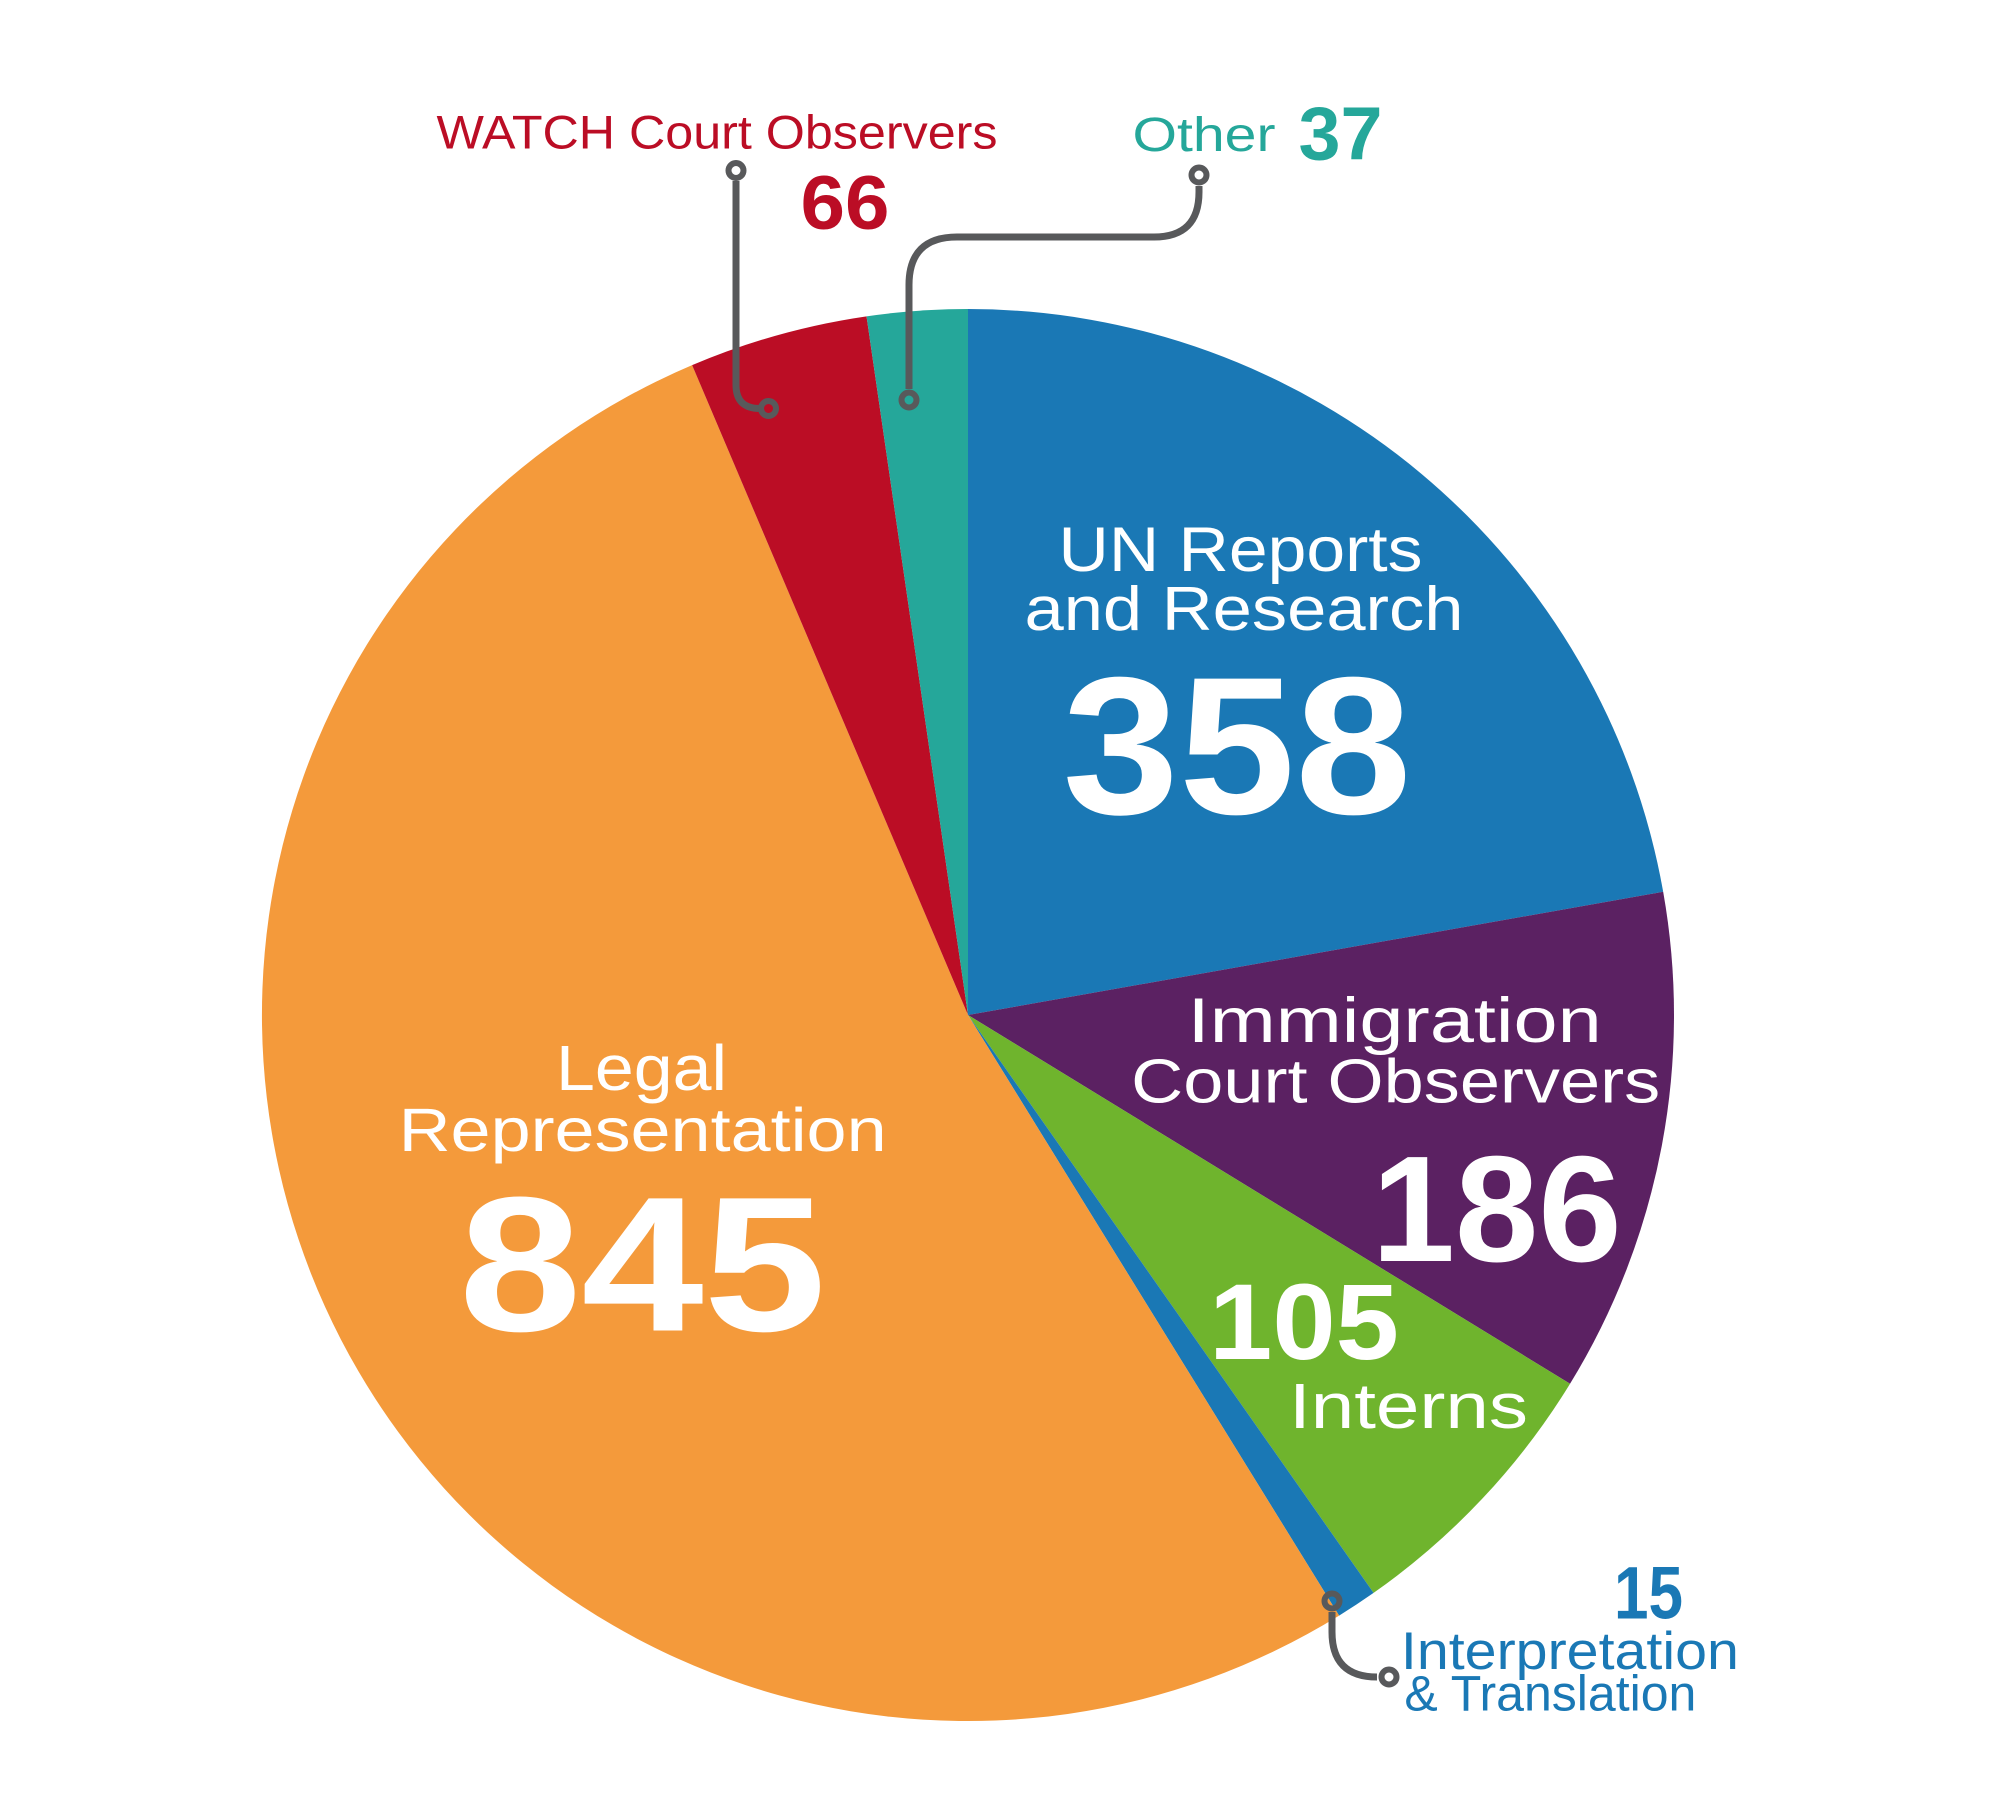  What do you see at coordinates (641, 1068) in the screenshot?
I see `svg-text: Legal` at bounding box center [641, 1068].